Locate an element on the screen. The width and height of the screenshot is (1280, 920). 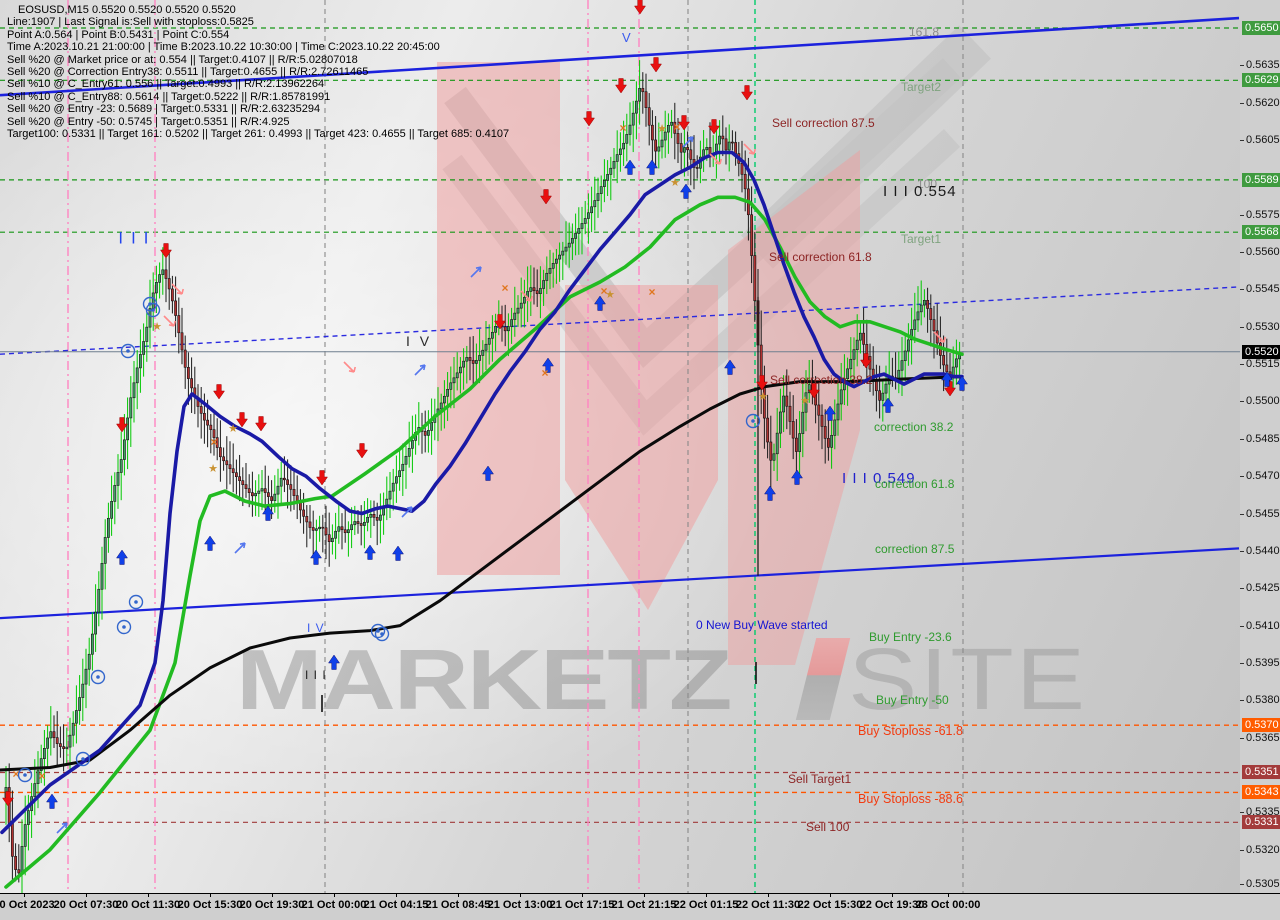
level-price-badge: 0.5331 is located at coordinates (1261, 822).